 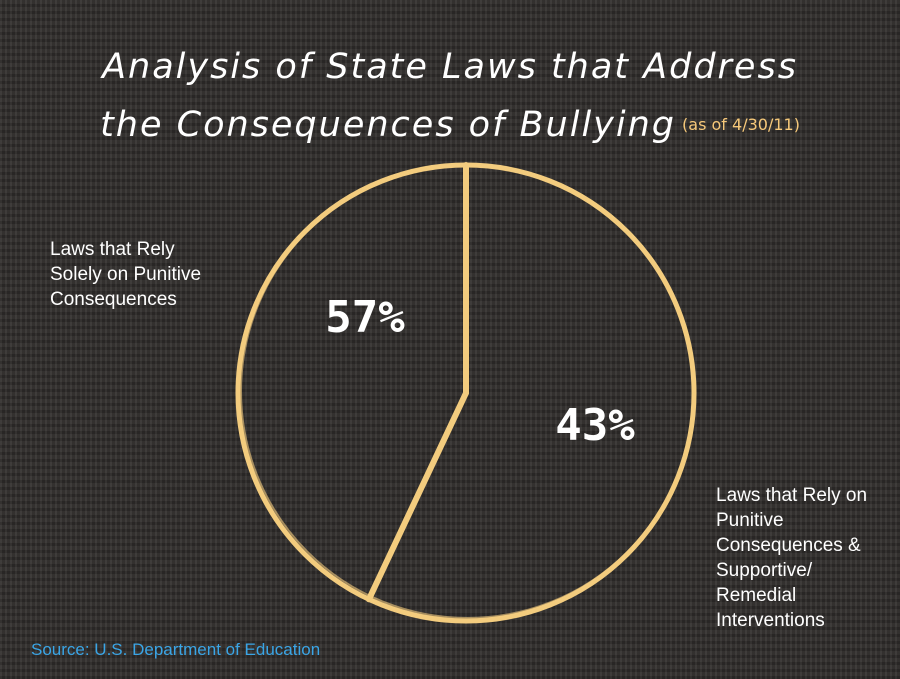 I want to click on title-line-2-text: the Consequences of Bullying, so click(x=388, y=125).